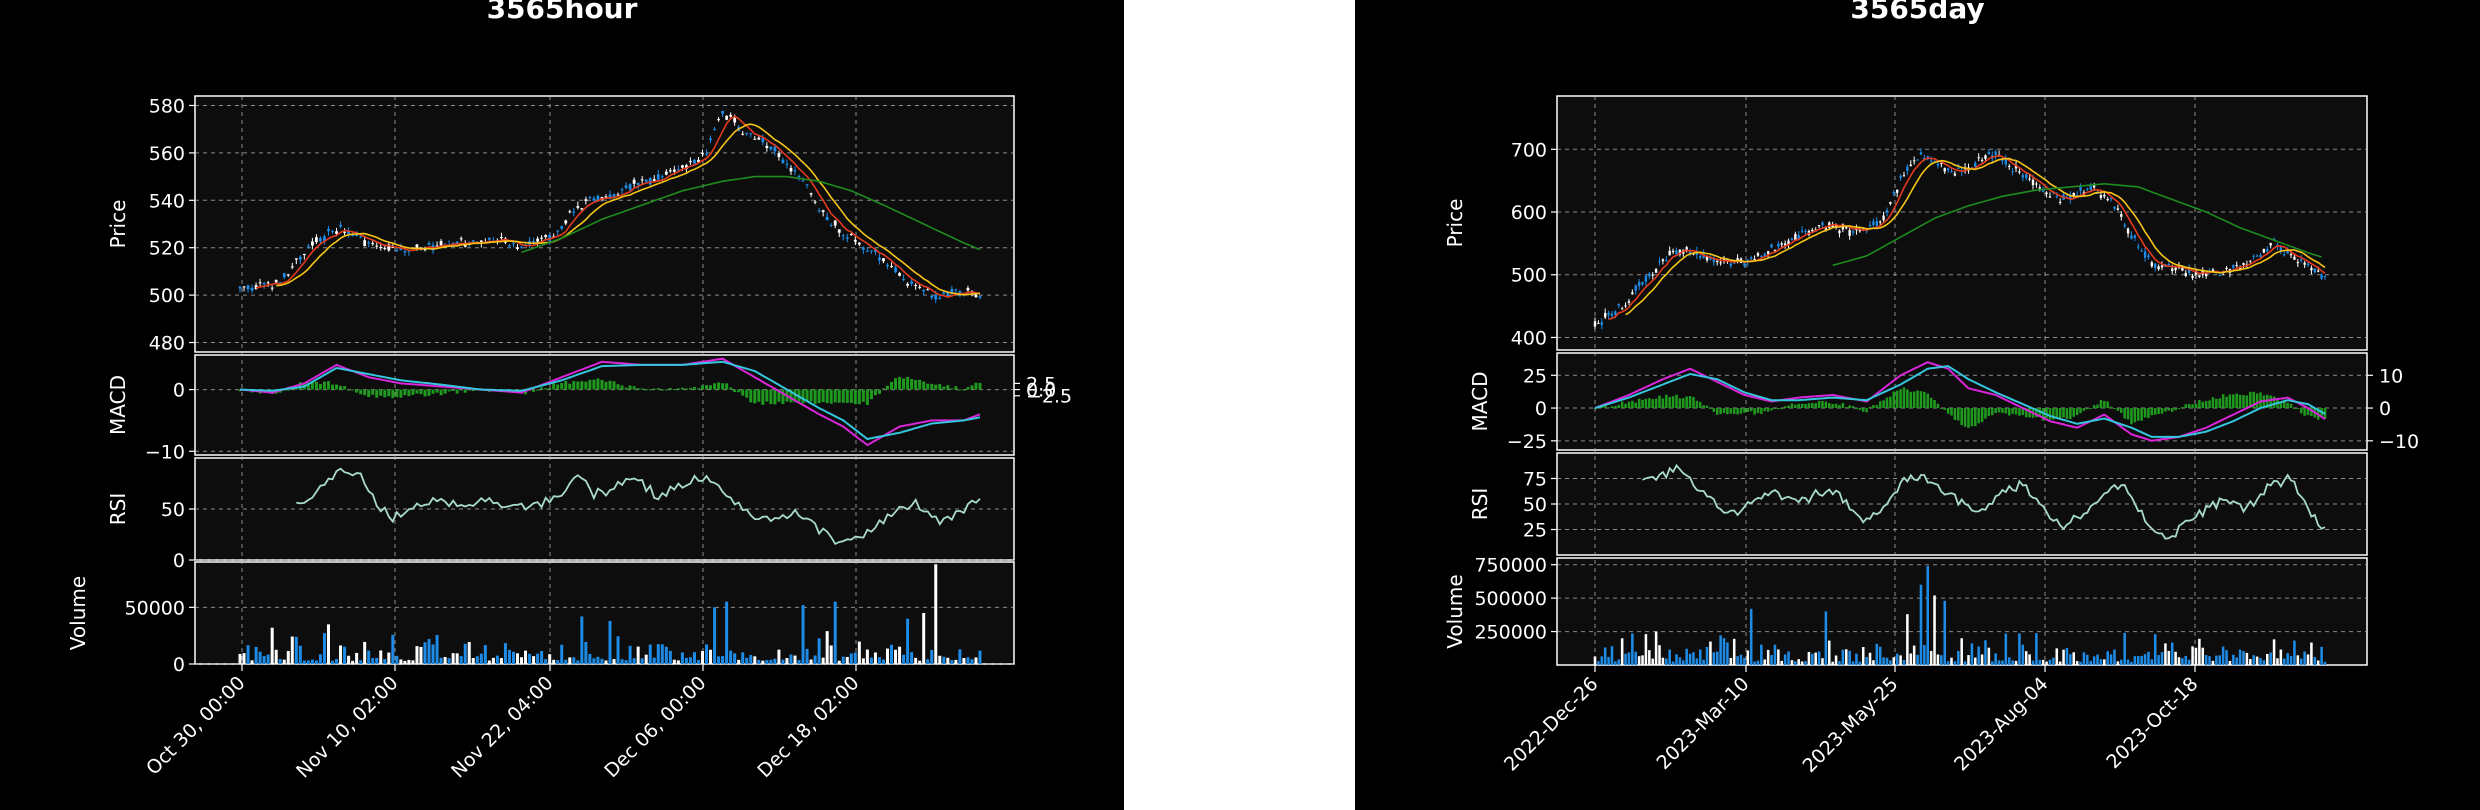  Describe the element at coordinates (1527, 442) in the screenshot. I see `y-tick-label: −25` at that location.